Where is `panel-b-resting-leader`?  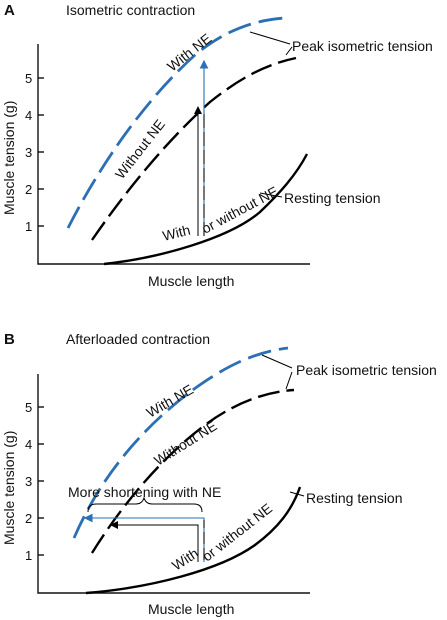
panel-b-resting-leader is located at coordinates (297, 494).